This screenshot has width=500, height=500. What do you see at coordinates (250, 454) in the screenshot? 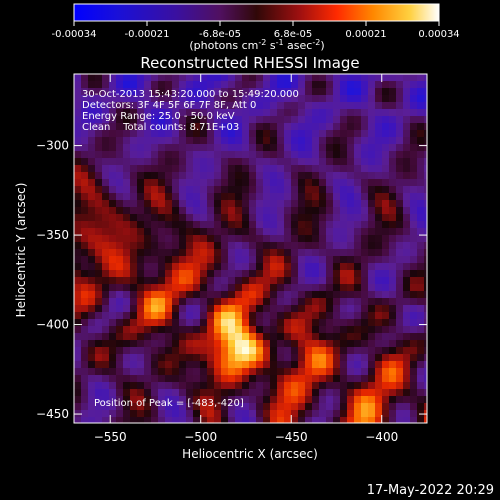
I see `x-axis-label: Heliocentric X (arcsec)` at bounding box center [250, 454].